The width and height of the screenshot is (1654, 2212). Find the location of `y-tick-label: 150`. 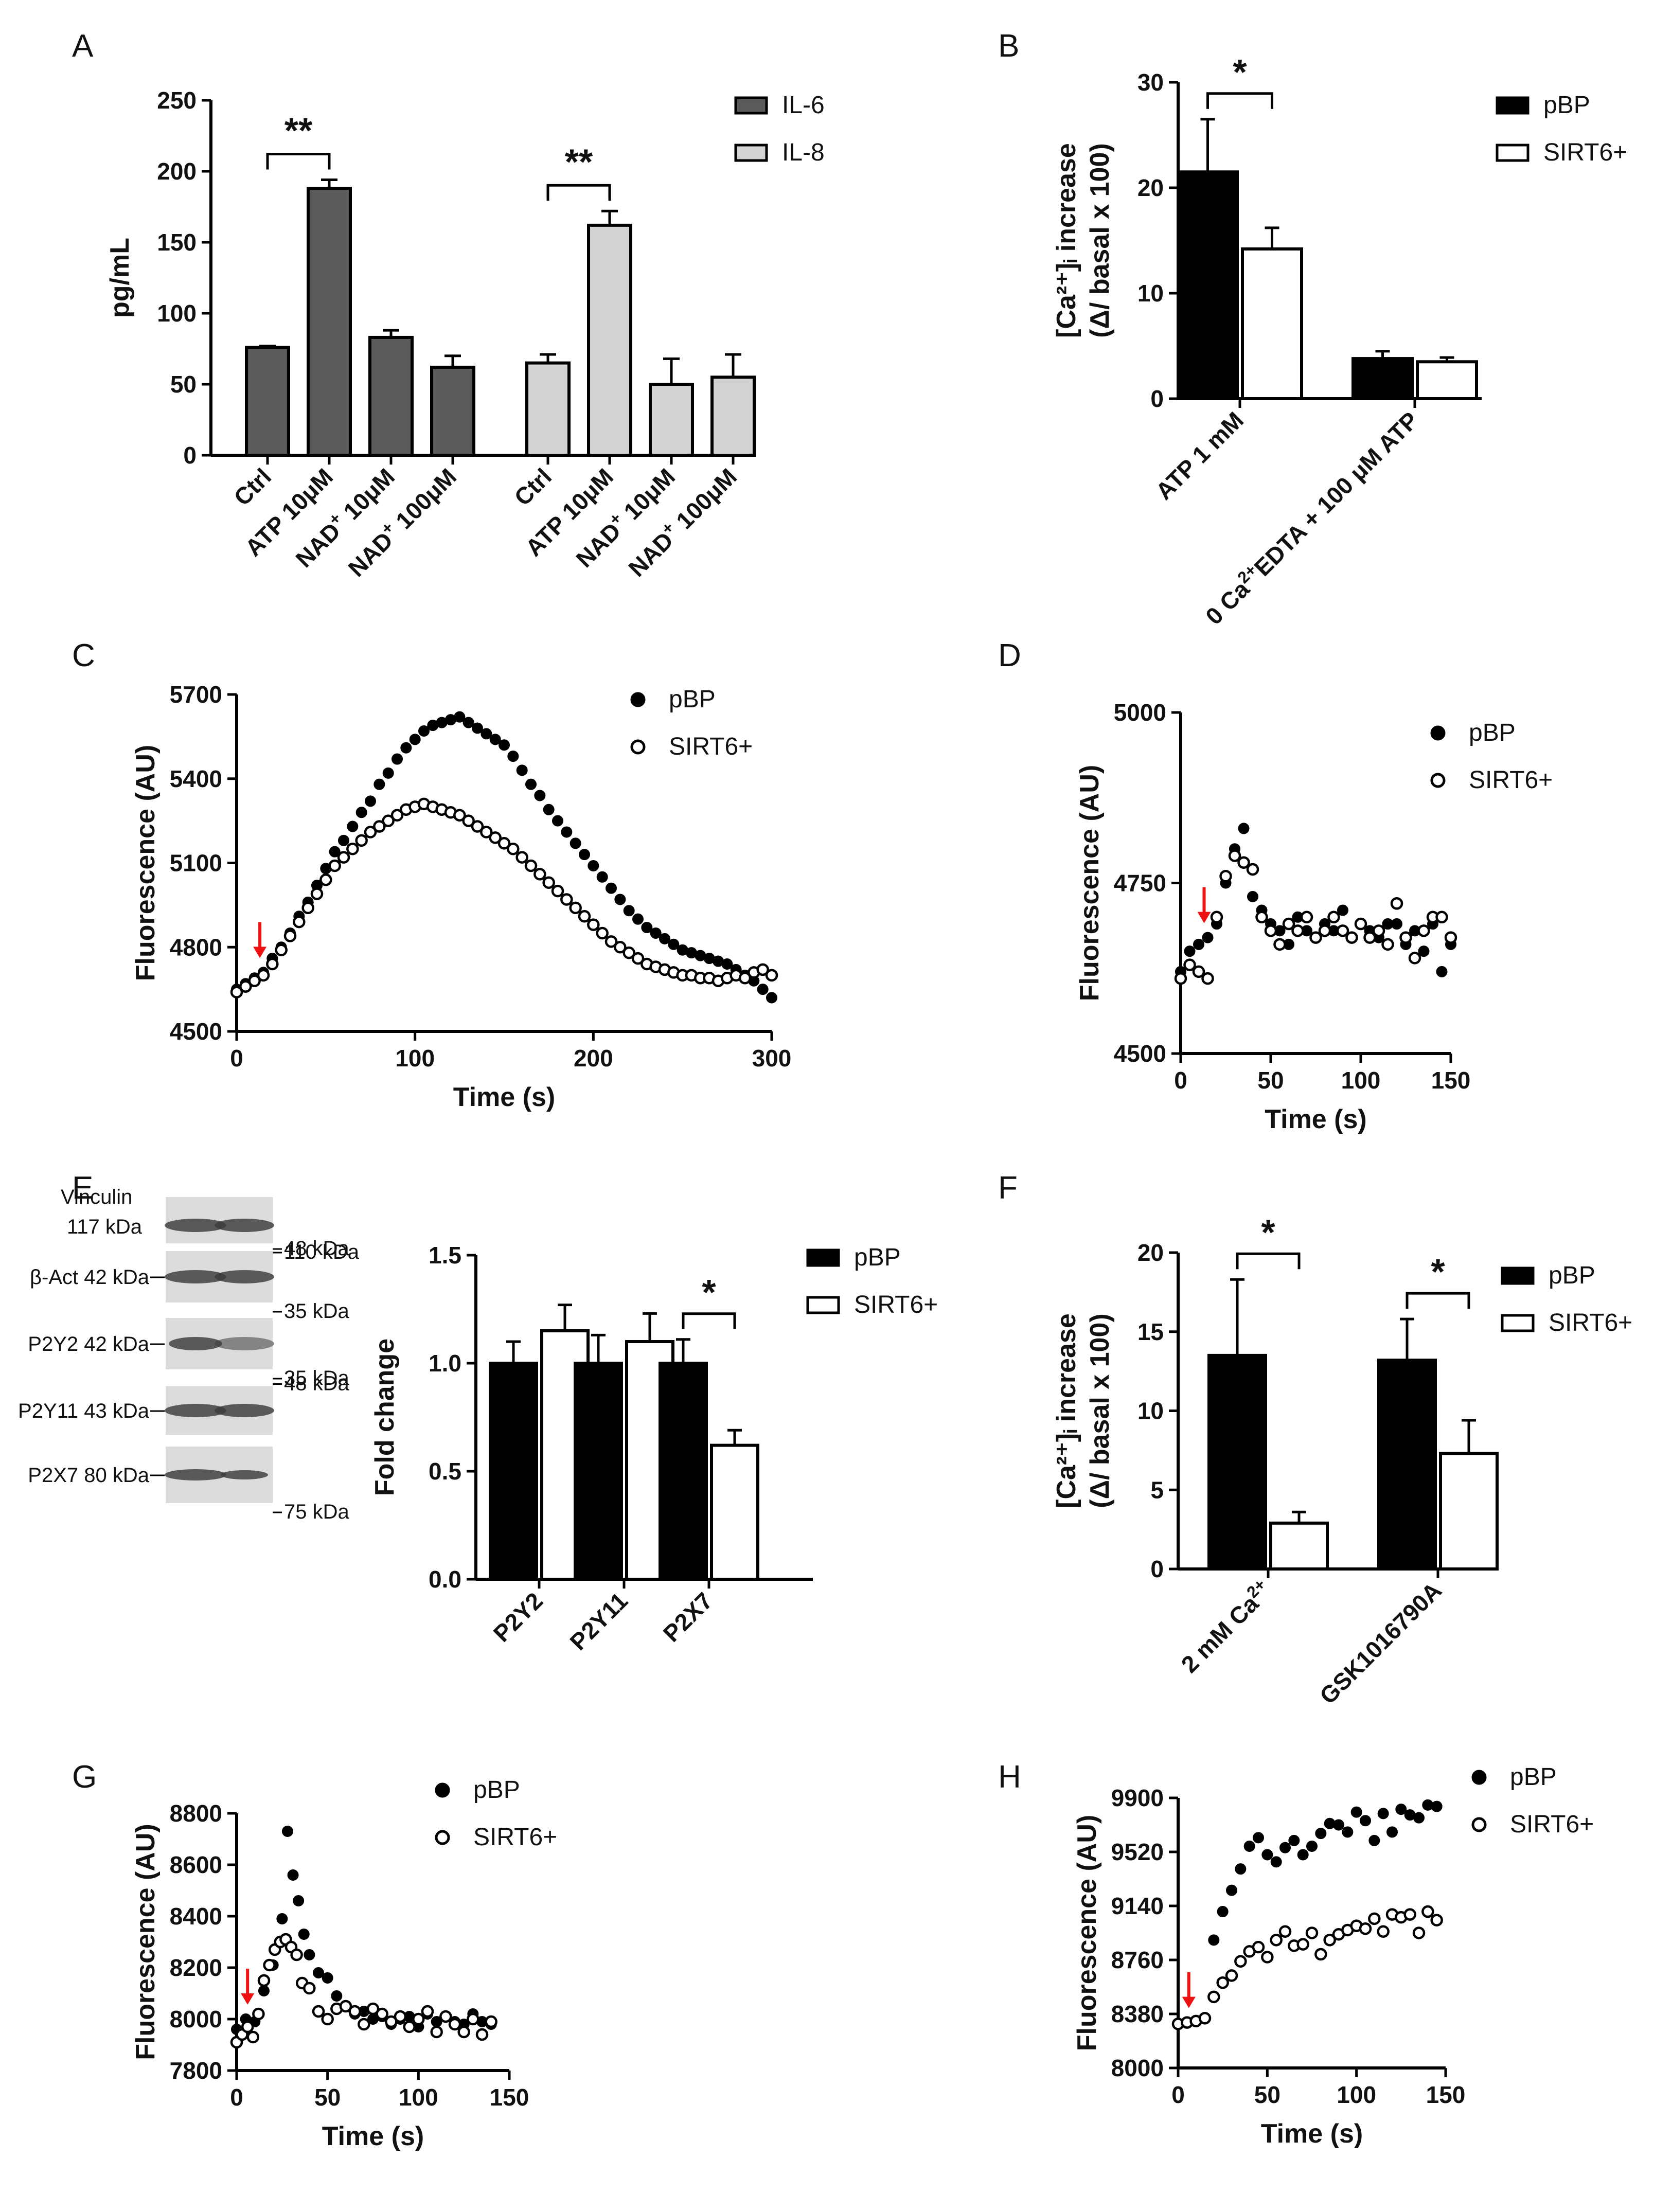

y-tick-label: 150 is located at coordinates (177, 242).